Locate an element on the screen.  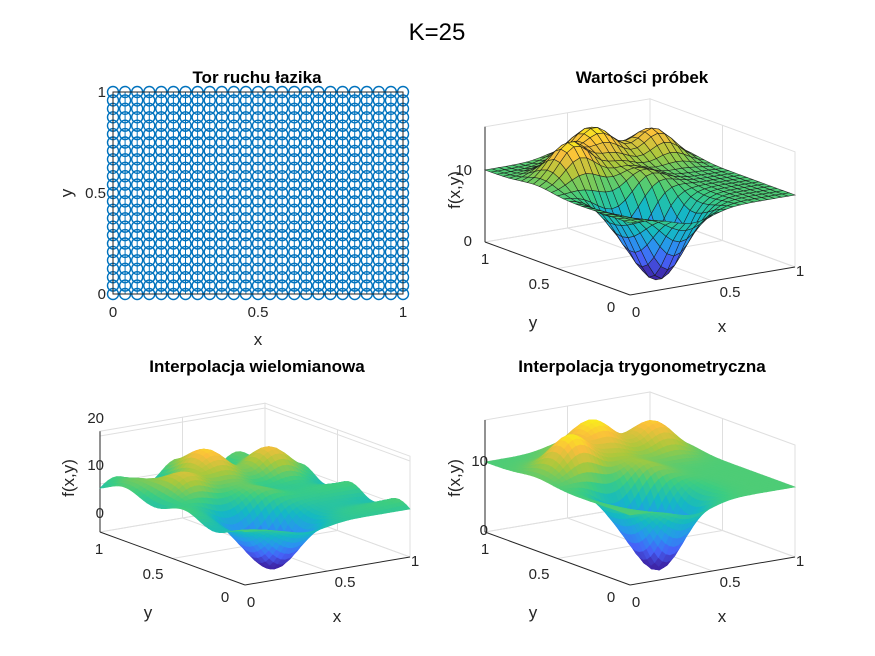
y-axis-label: y is located at coordinates (533, 322).